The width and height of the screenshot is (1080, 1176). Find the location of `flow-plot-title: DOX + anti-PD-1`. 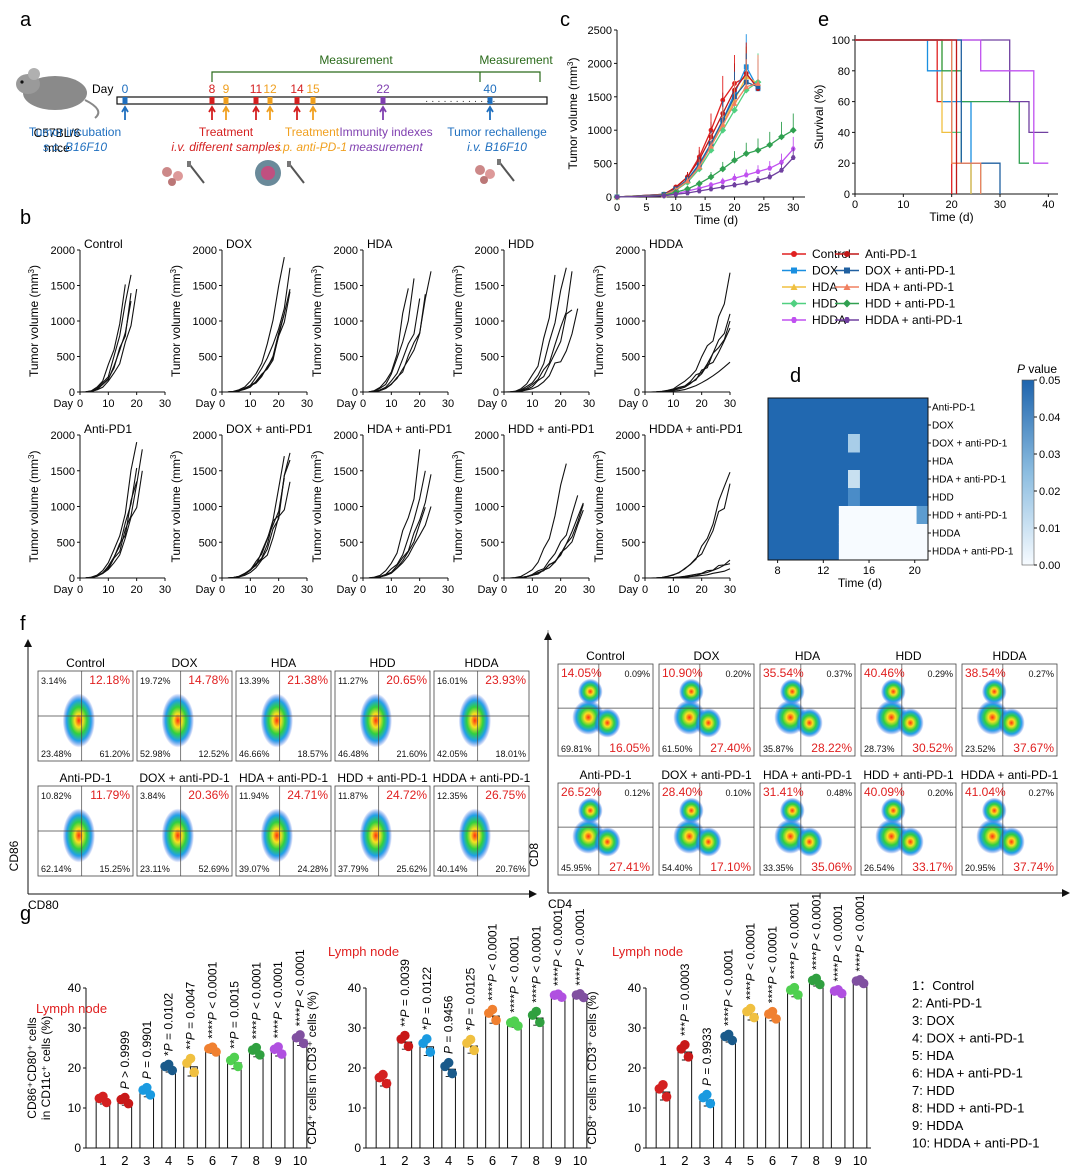

flow-plot-title: DOX + anti-PD-1 is located at coordinates (184, 778).